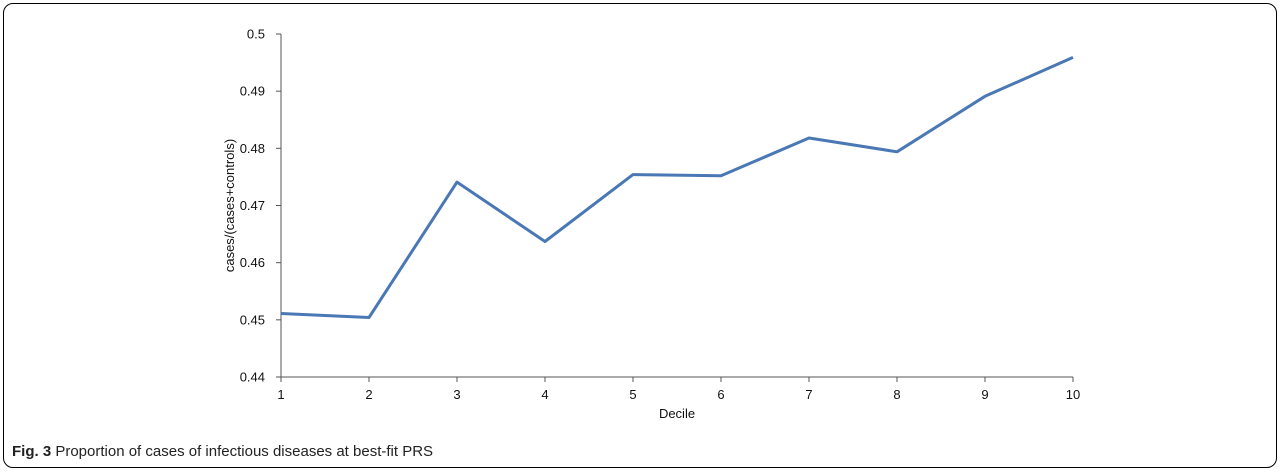  Describe the element at coordinates (252, 148) in the screenshot. I see `y-tick-label: 0.48` at that location.